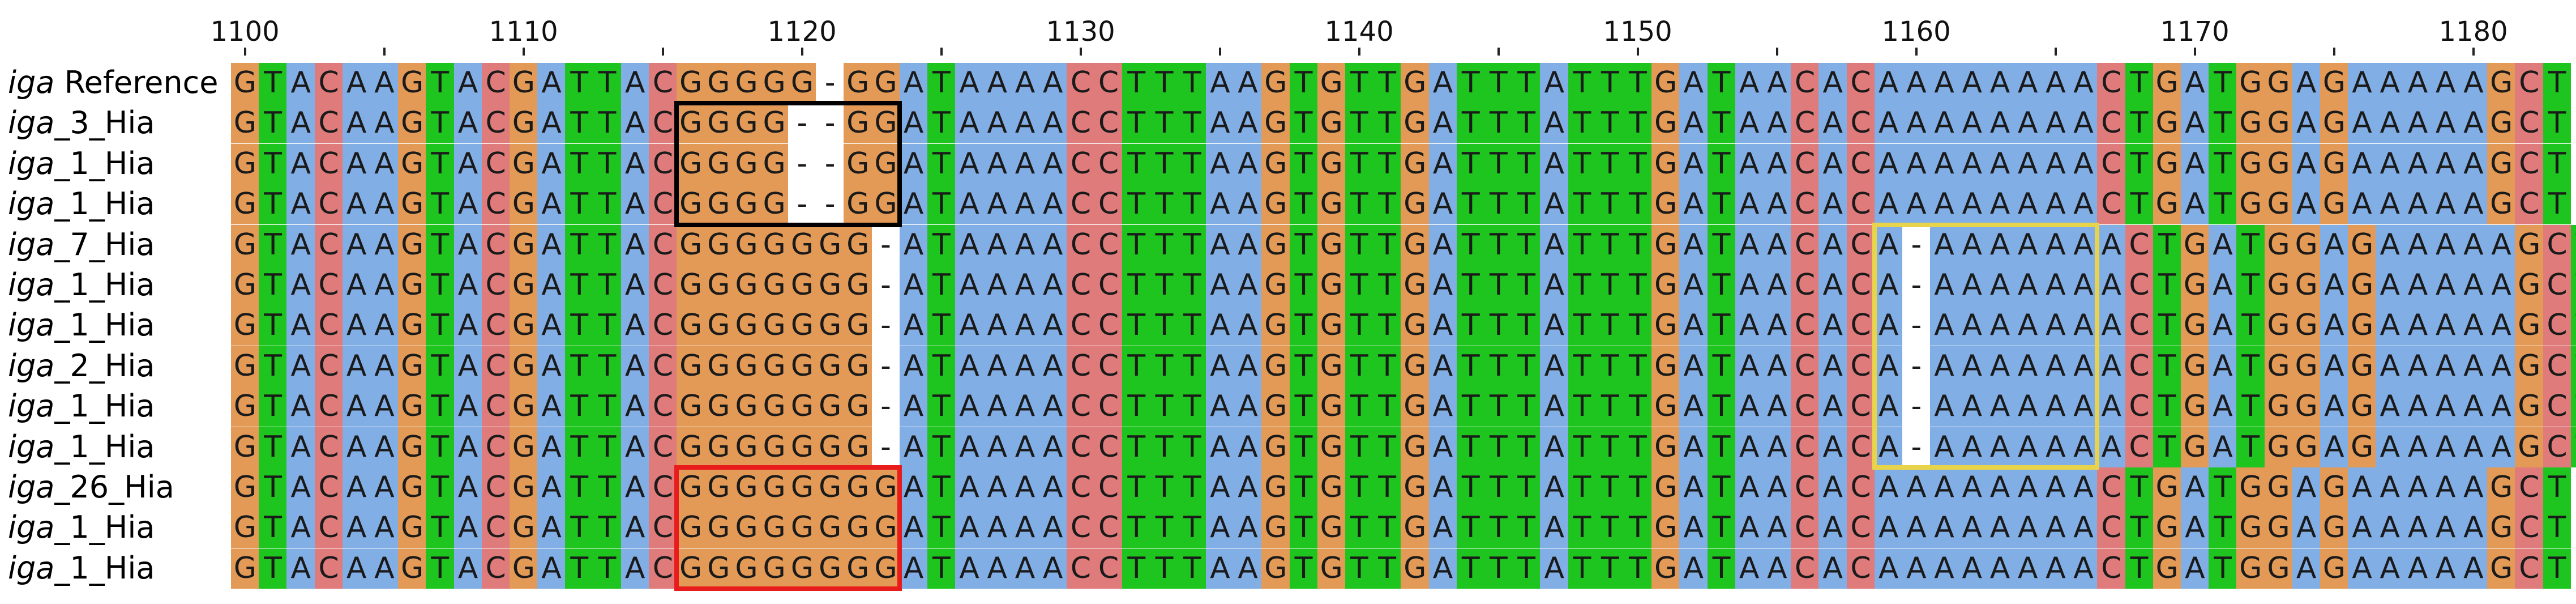 The image size is (2576, 604). I want to click on sequence-name-suffix: _1_Hia, so click(104, 568).